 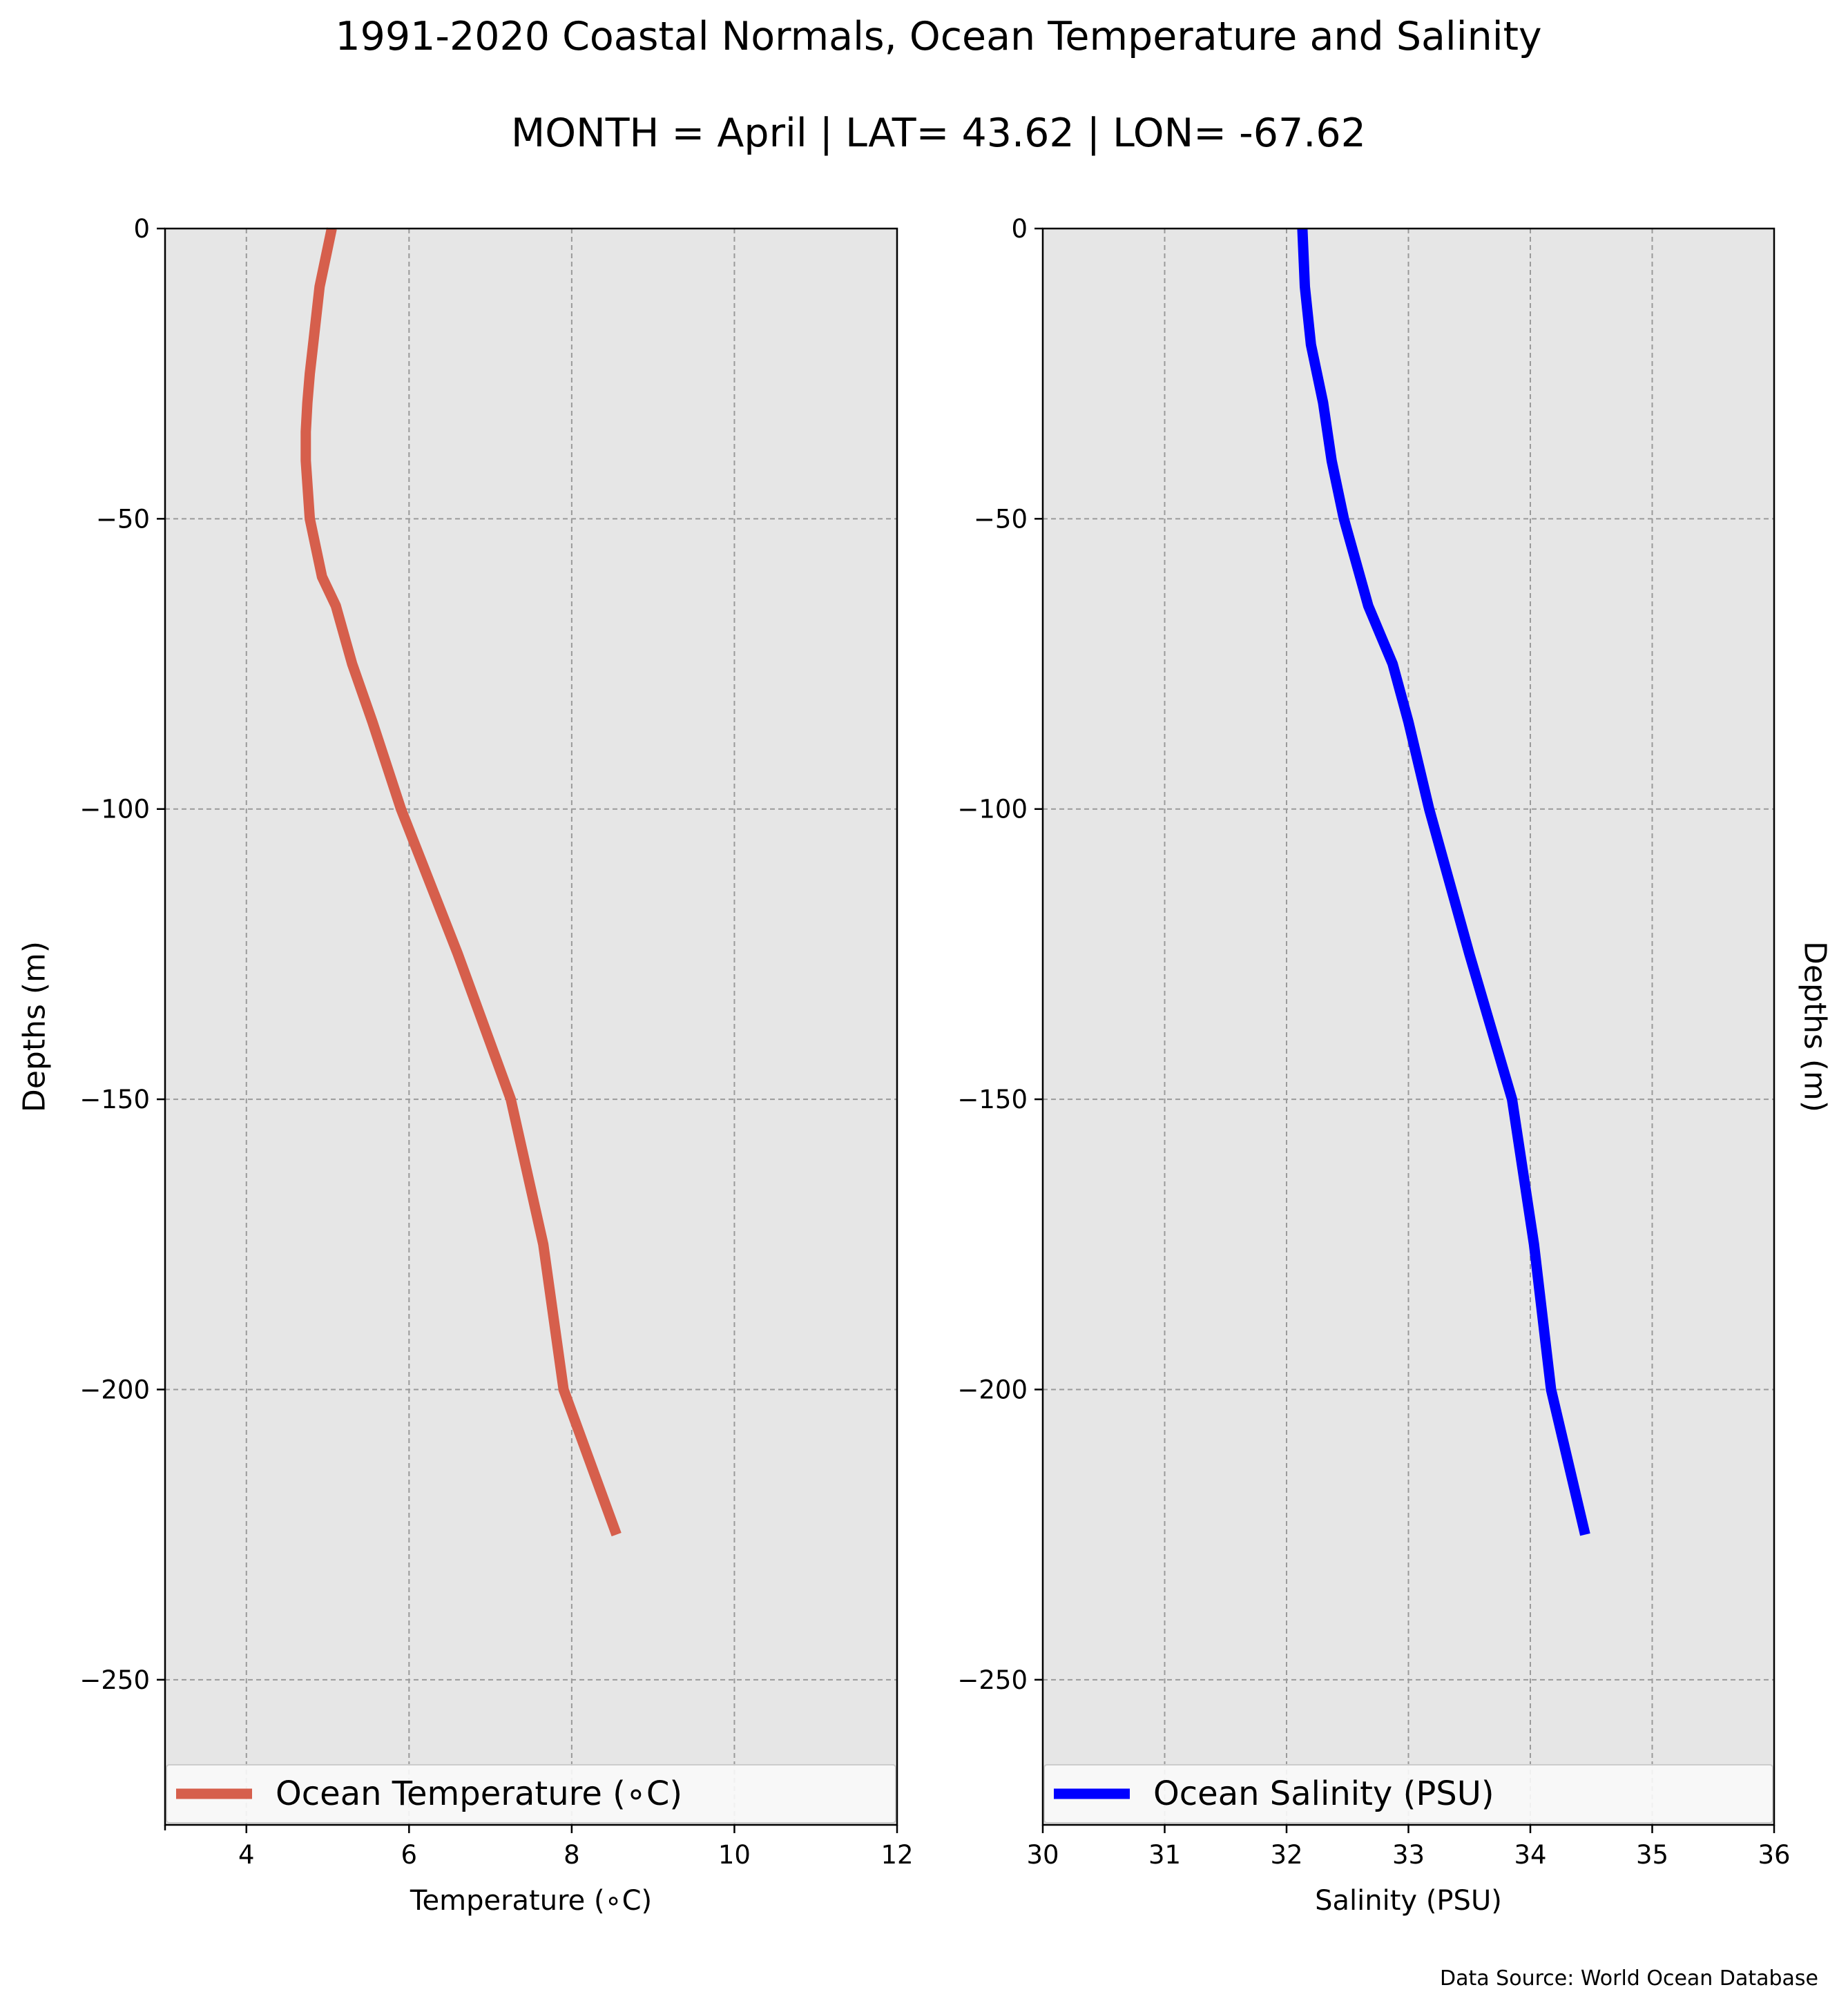 What do you see at coordinates (1323, 1793) in the screenshot?
I see `salinity-legend-label: Ocean Salinity (PSU)` at bounding box center [1323, 1793].